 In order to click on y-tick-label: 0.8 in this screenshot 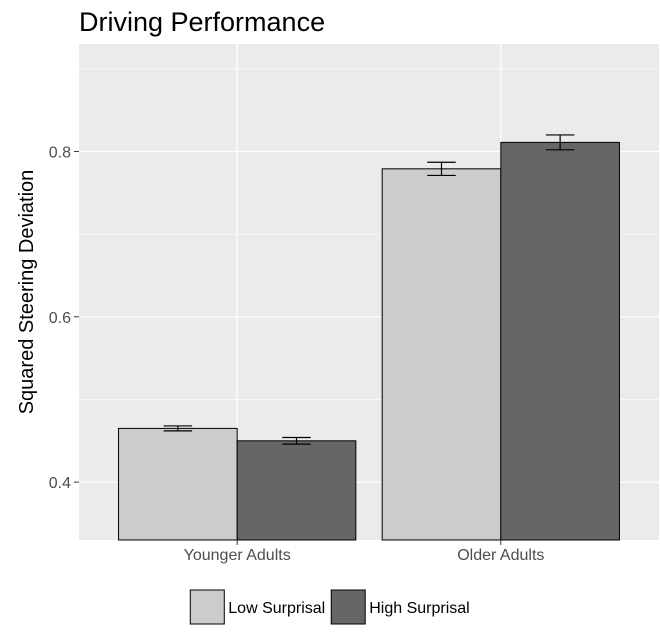, I will do `click(60, 152)`.